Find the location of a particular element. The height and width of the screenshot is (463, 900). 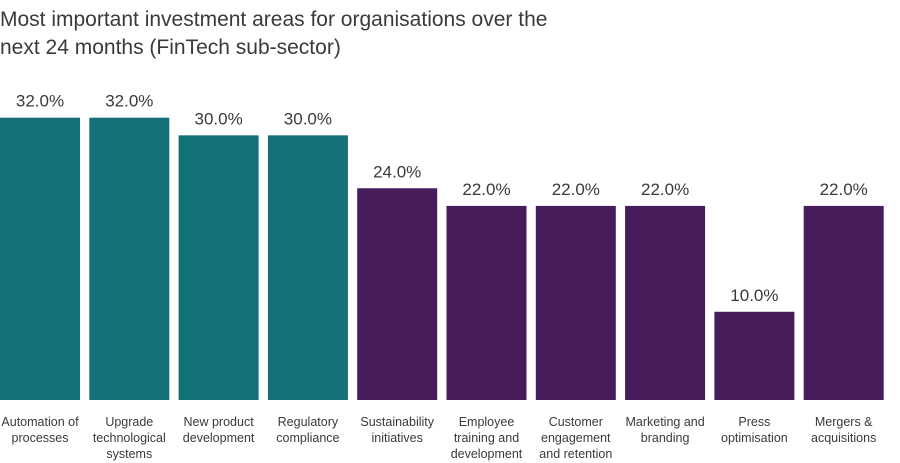

x-tick-label: Sustainability initiatives is located at coordinates (397, 430).